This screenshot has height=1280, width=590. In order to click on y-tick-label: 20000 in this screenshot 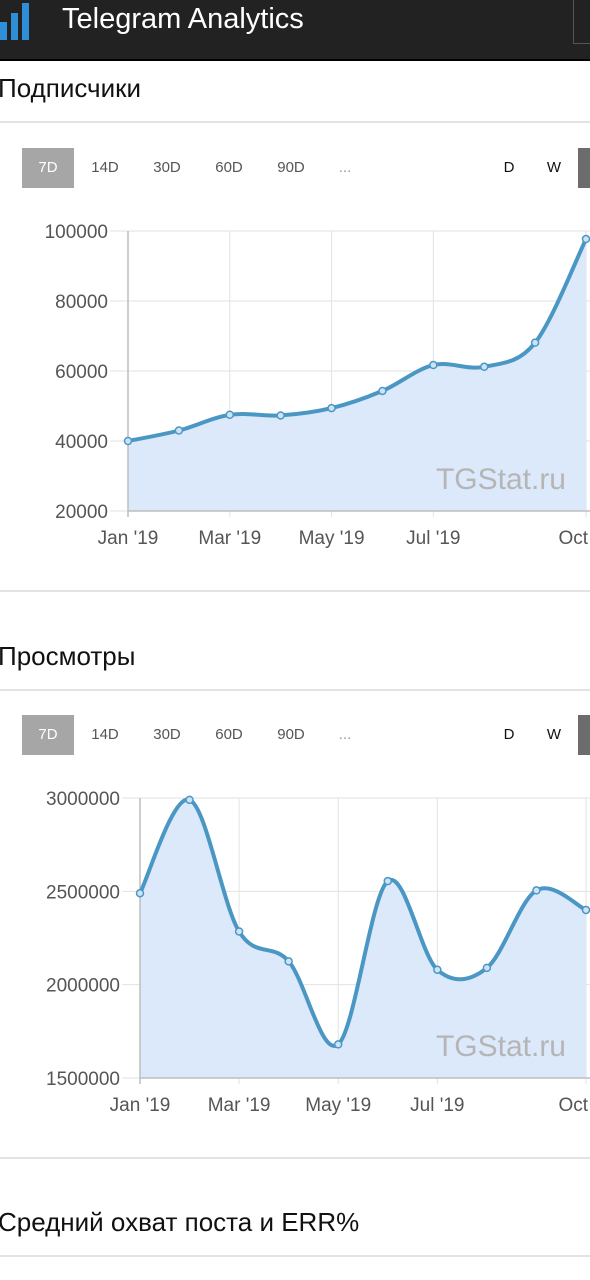, I will do `click(81, 512)`.